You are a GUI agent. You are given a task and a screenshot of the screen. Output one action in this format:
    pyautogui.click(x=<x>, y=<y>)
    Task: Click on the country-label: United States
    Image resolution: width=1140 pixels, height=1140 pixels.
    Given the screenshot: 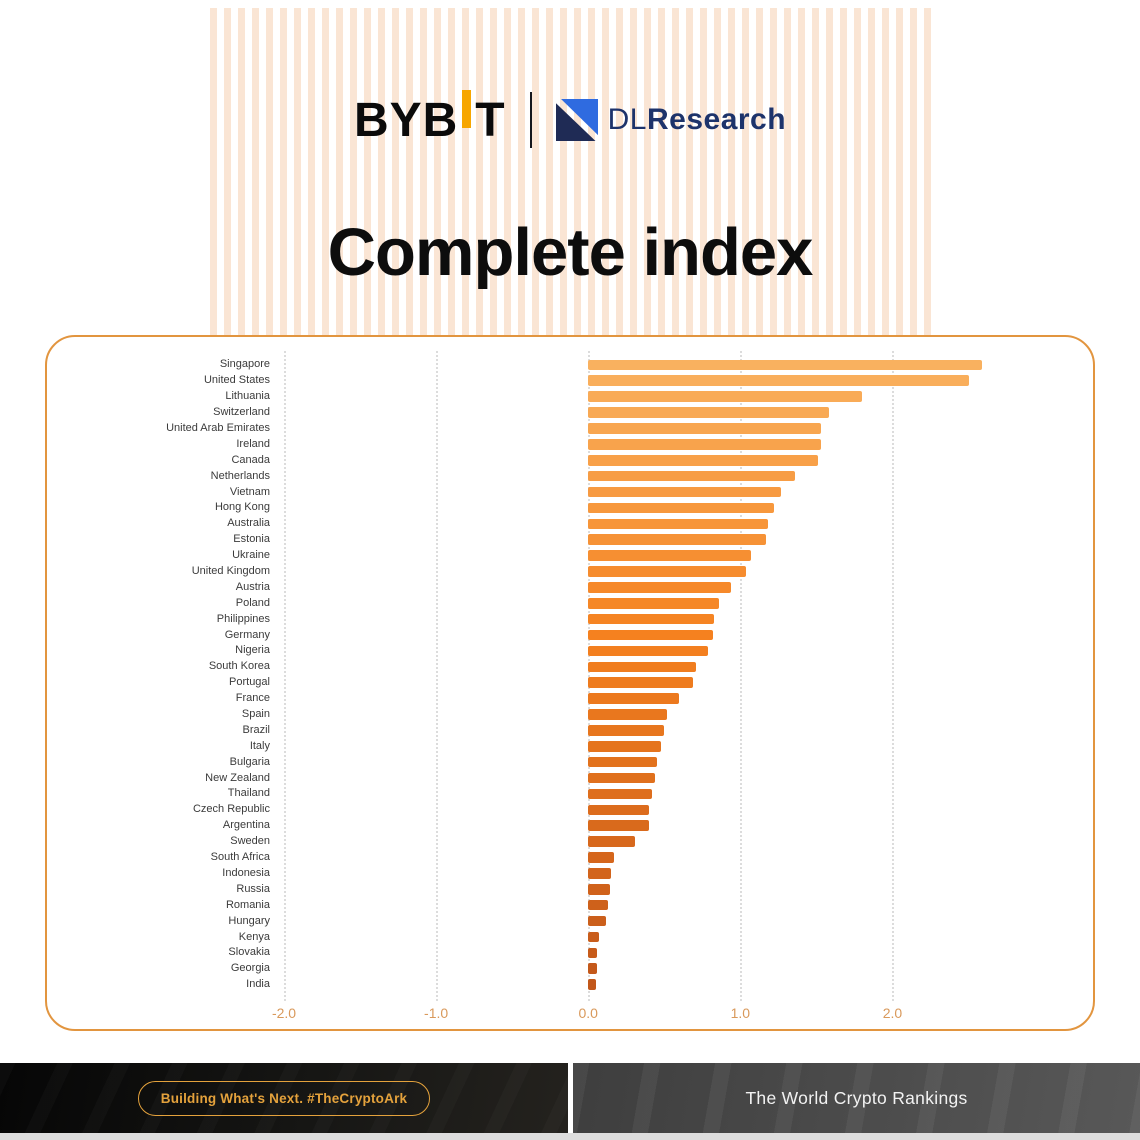 What is the action you would take?
    pyautogui.click(x=236, y=380)
    